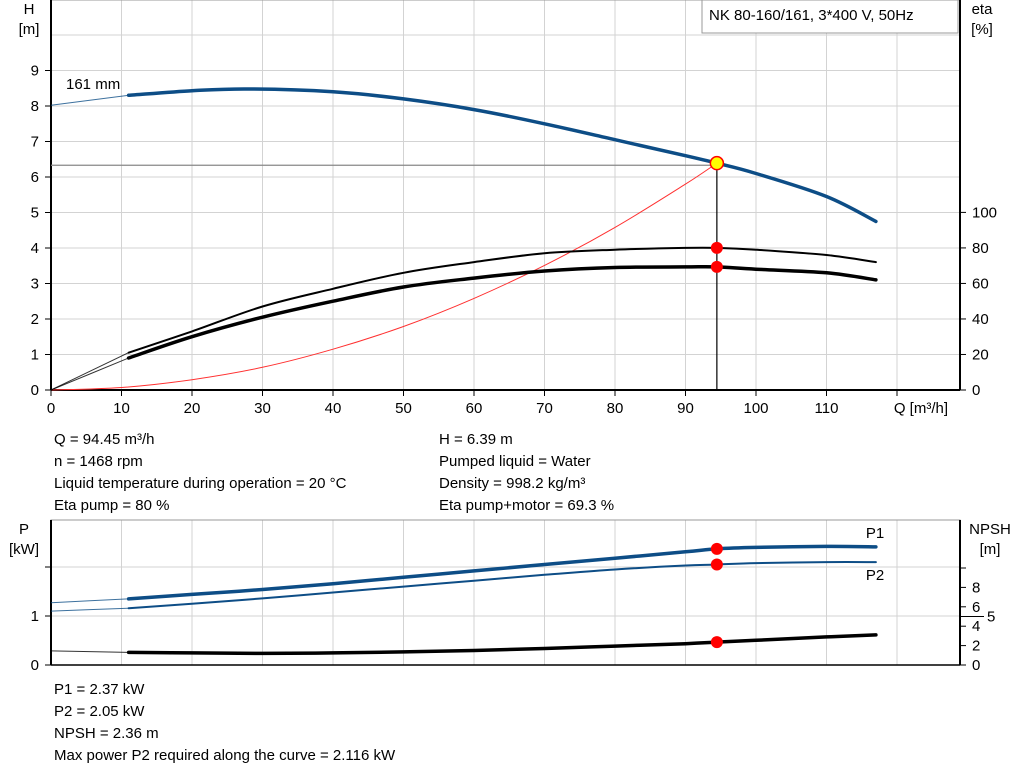  What do you see at coordinates (976, 587) in the screenshot?
I see `y-right-tick-label: 8` at bounding box center [976, 587].